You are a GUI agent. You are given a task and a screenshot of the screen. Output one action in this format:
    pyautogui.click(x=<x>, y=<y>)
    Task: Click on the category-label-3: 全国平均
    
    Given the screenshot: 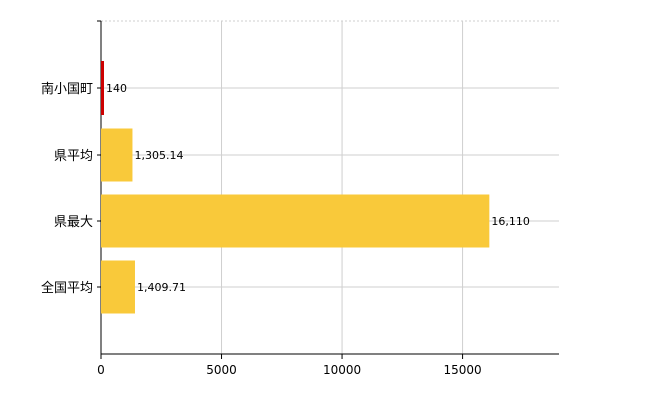 What is the action you would take?
    pyautogui.click(x=67, y=288)
    